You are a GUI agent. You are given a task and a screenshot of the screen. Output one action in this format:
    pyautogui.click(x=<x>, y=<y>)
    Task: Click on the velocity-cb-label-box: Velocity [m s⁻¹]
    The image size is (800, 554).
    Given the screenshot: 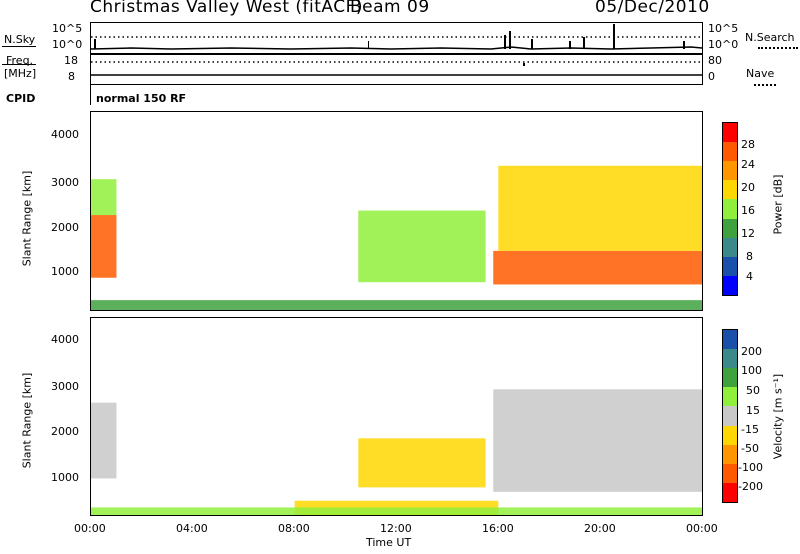 What is the action you would take?
    pyautogui.click(x=778, y=417)
    